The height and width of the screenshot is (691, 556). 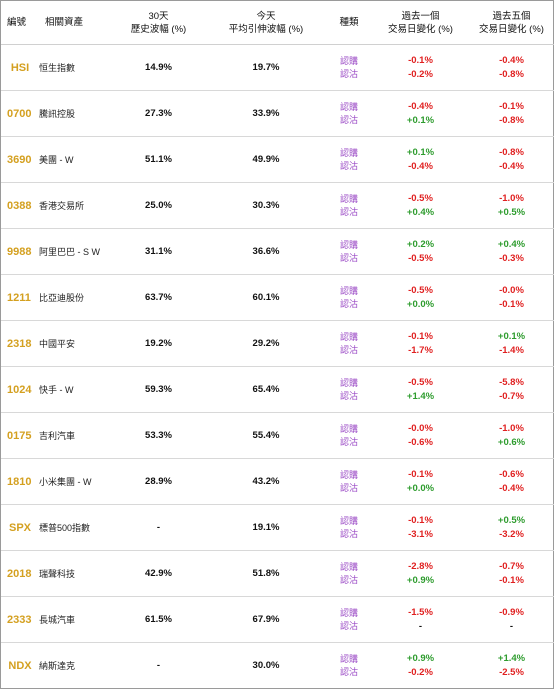 What do you see at coordinates (511, 442) in the screenshot?
I see `put-change-5d: +0.6%` at bounding box center [511, 442].